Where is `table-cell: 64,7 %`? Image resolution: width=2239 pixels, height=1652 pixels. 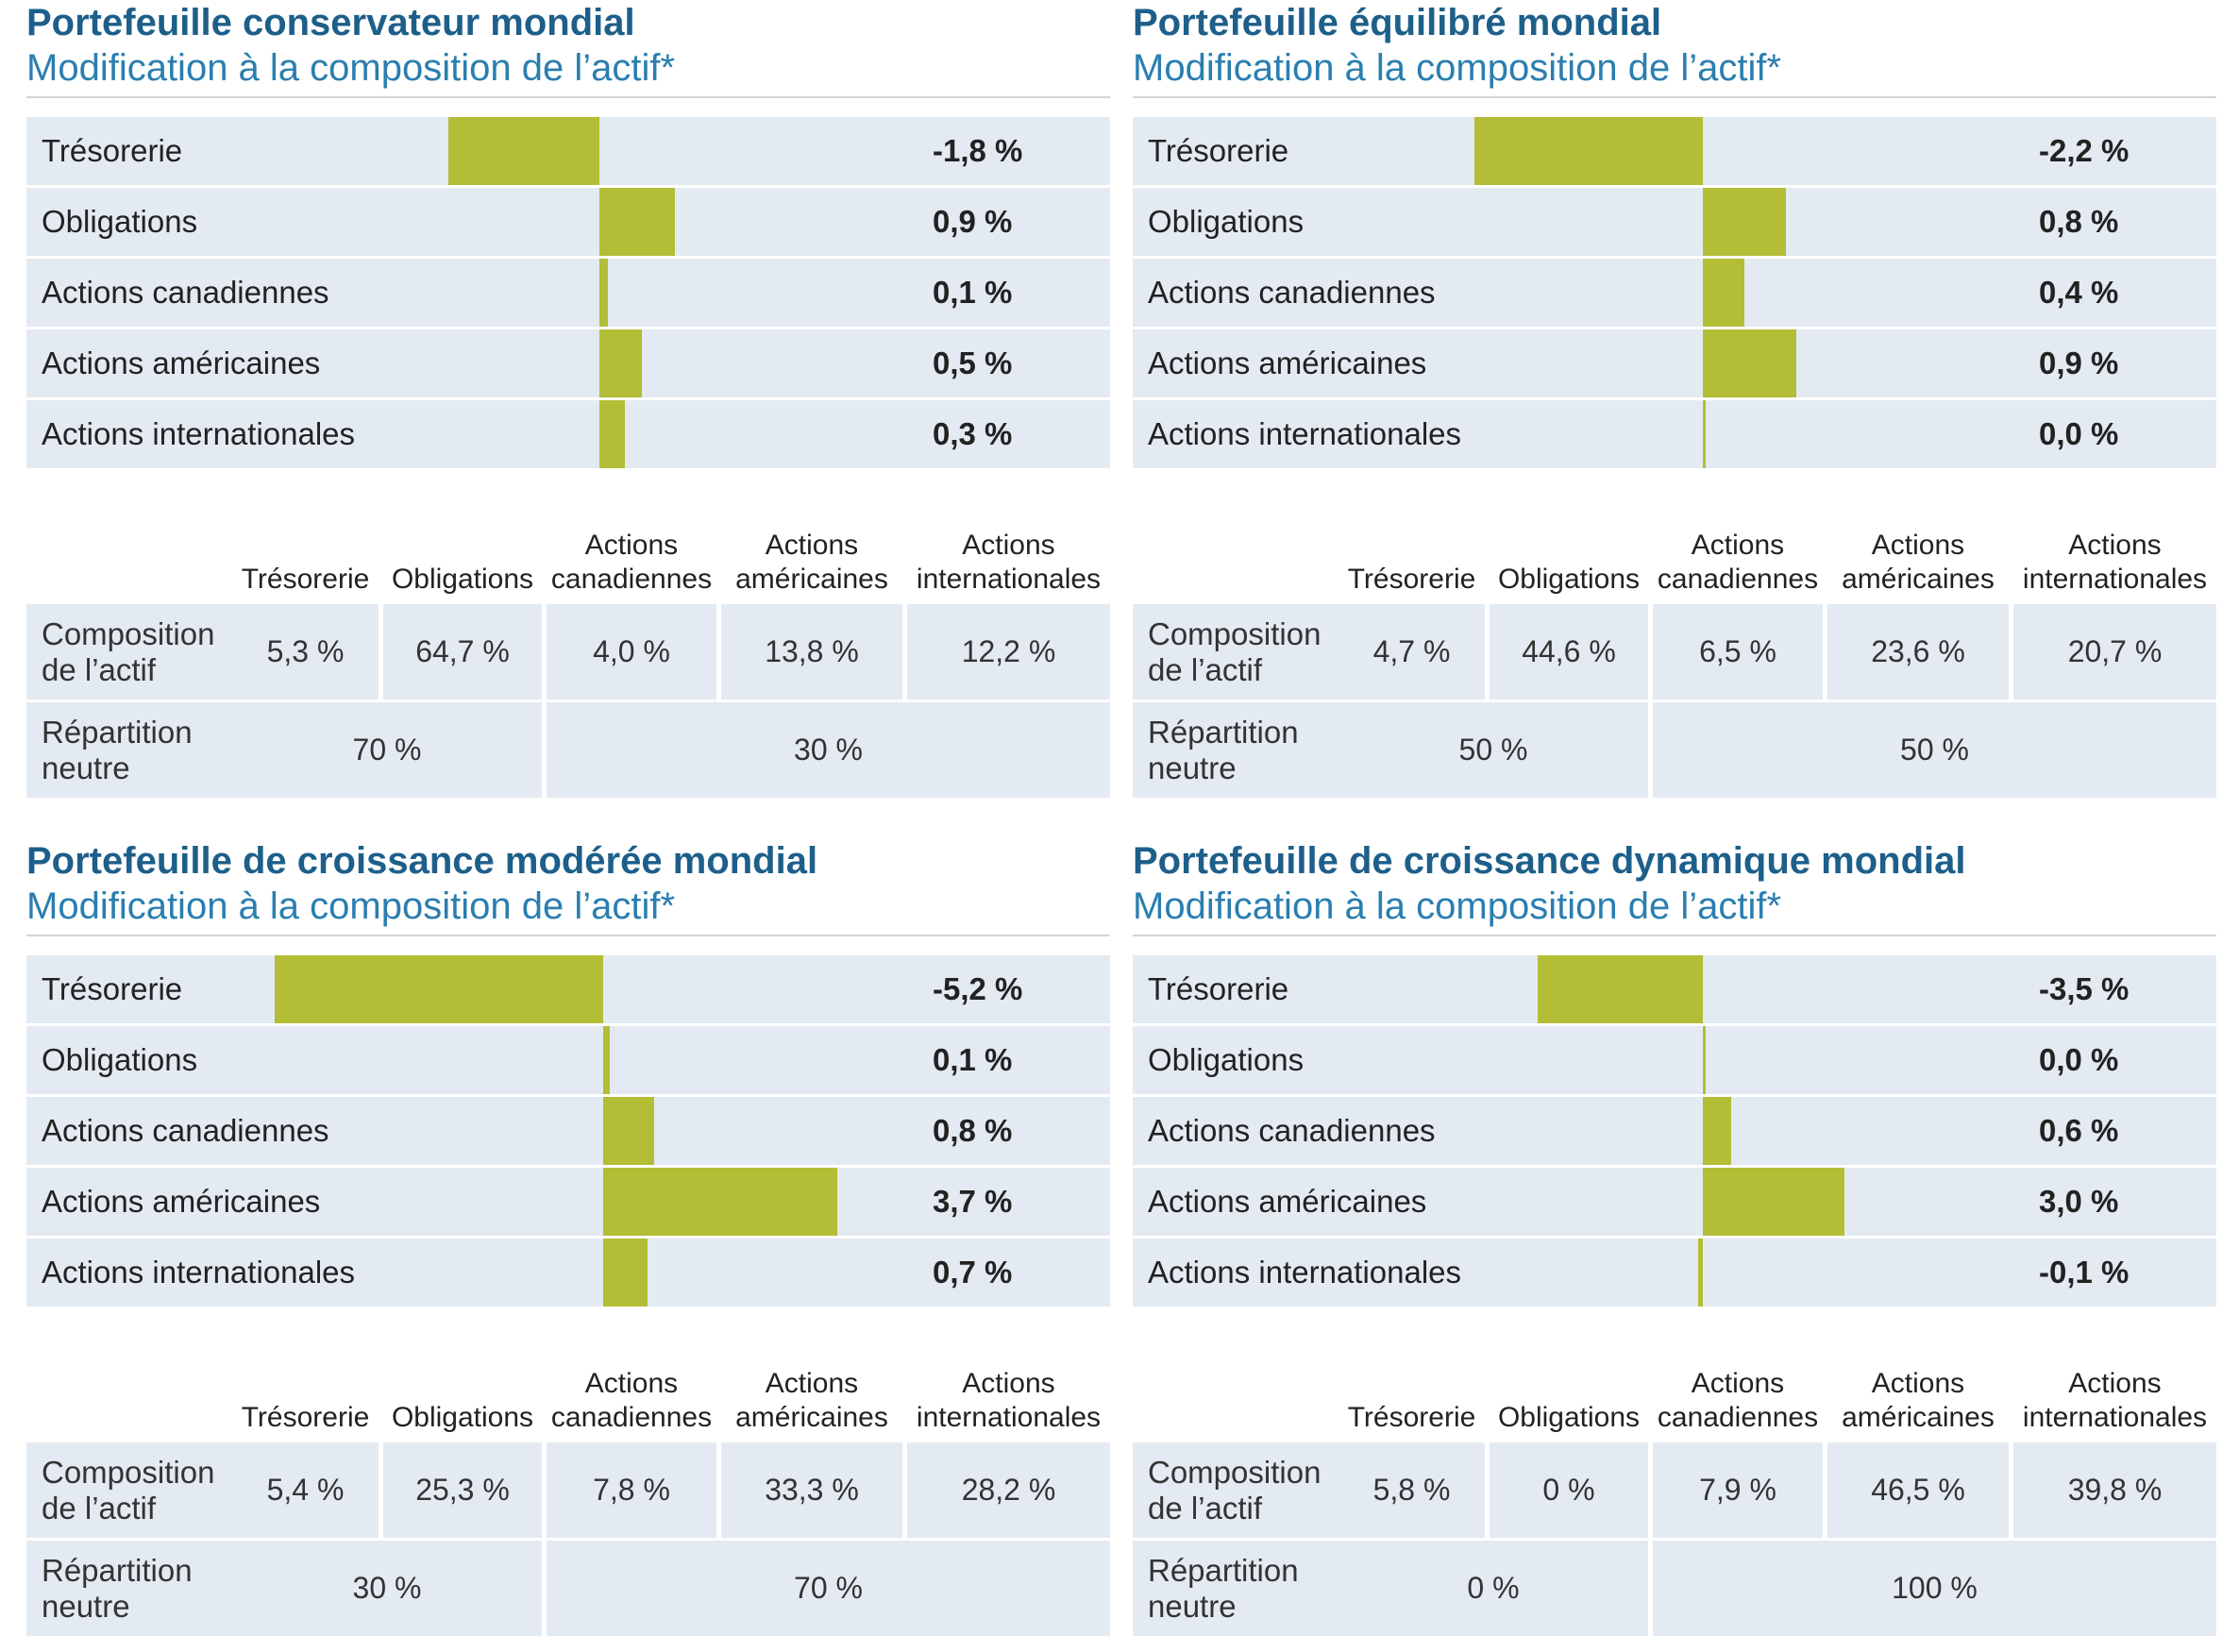
table-cell: 64,7 % is located at coordinates (463, 652).